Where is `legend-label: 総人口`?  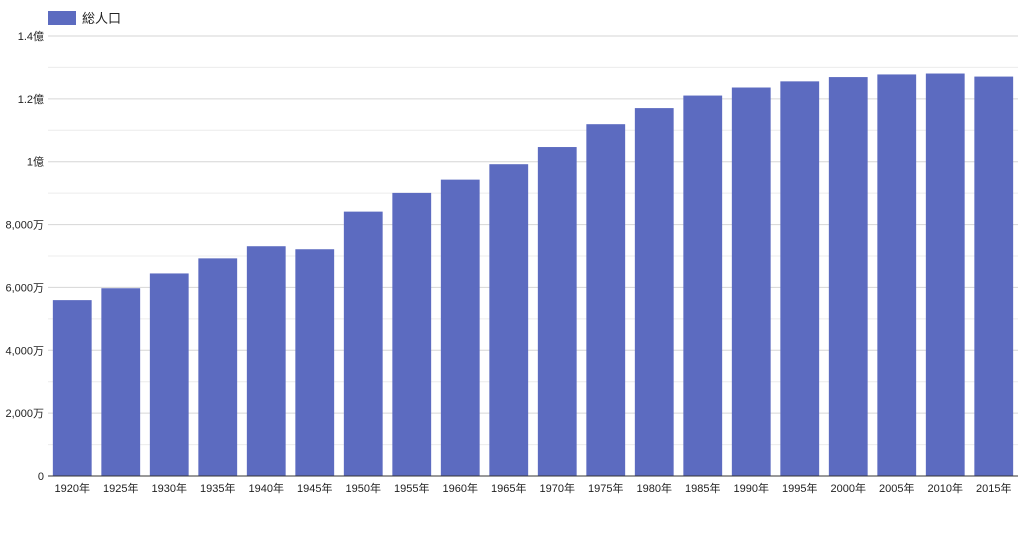
legend-label: 総人口 is located at coordinates (102, 18).